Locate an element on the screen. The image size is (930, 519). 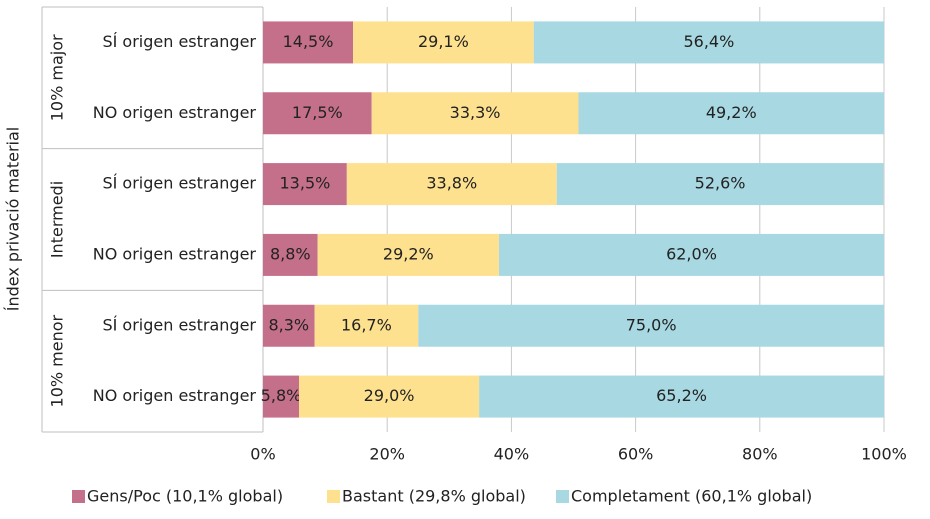
data-label: 62,0% is located at coordinates (691, 253).